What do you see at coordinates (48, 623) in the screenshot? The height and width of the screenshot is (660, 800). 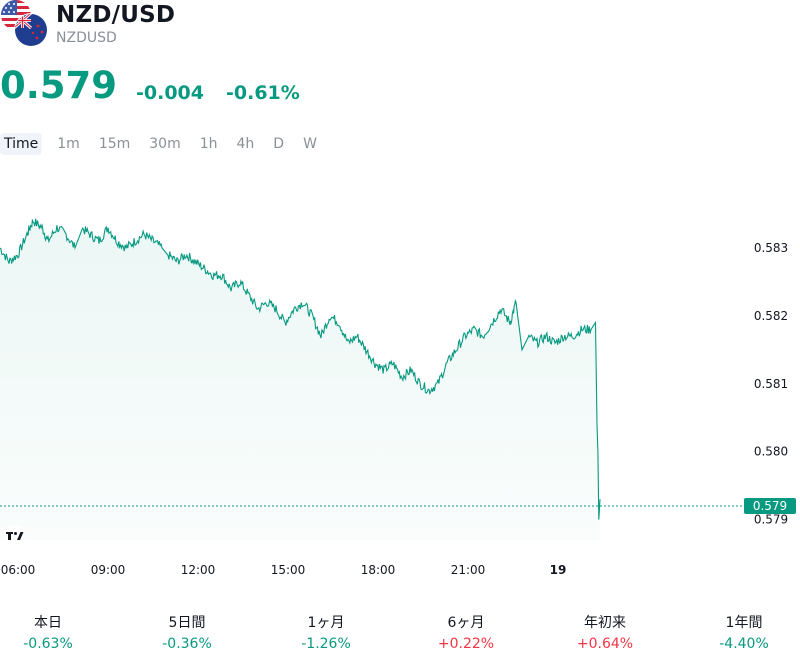 I see `perf-label: 本日` at bounding box center [48, 623].